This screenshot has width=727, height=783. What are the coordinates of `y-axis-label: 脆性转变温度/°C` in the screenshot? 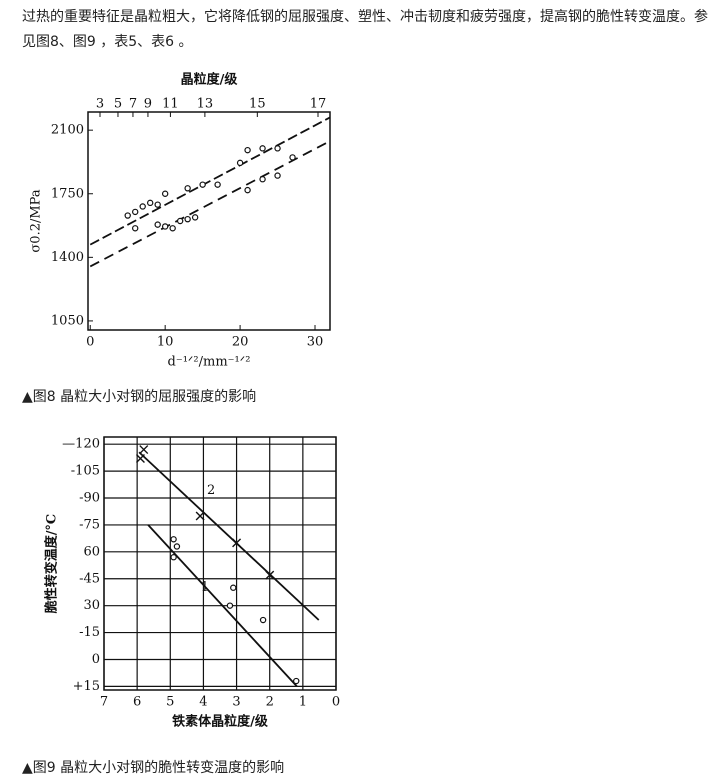 It's located at (52, 564).